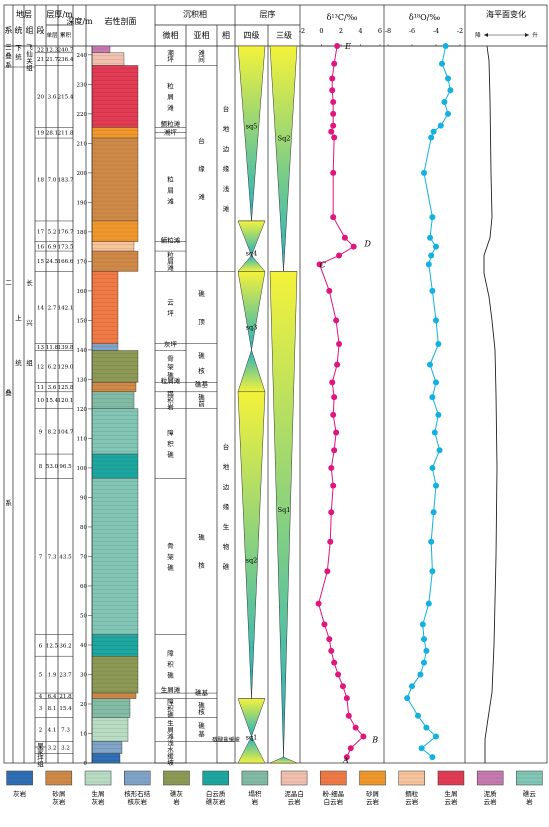 The height and width of the screenshot is (827, 549). What do you see at coordinates (170, 752) in the screenshot?
I see `microfacies-label: 浅水缓坡` at bounding box center [170, 752].